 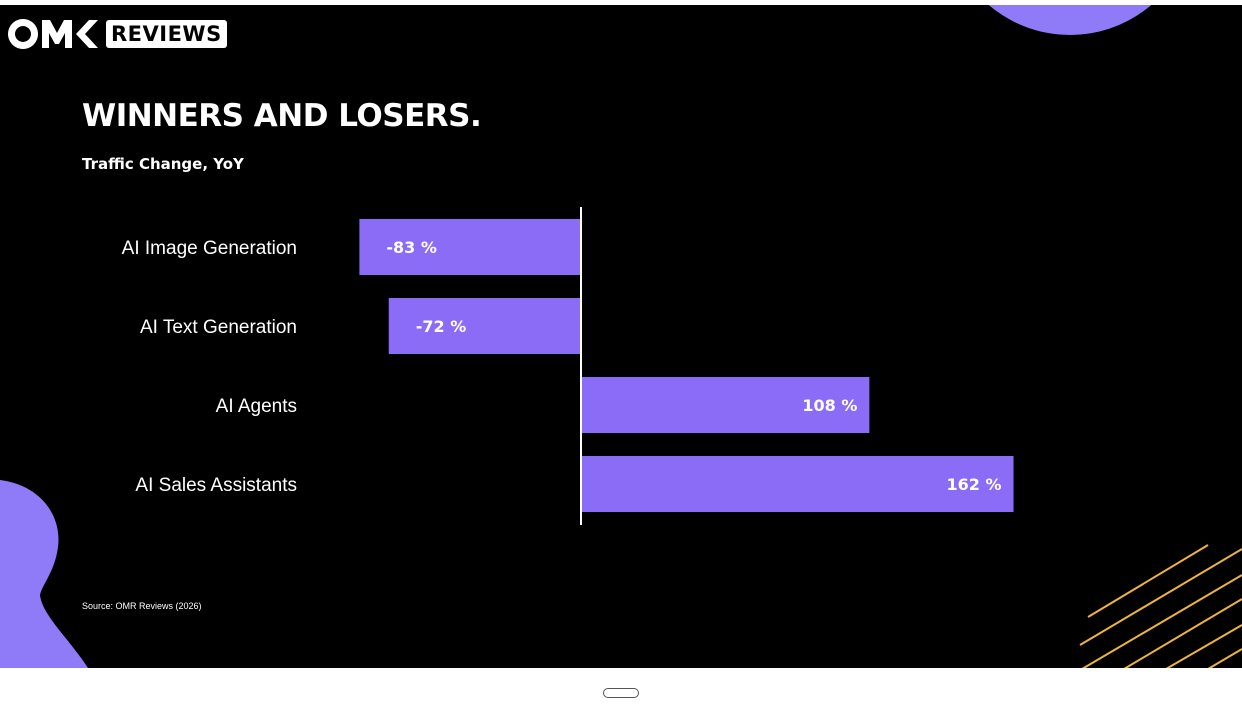 I want to click on logo-reviews-badge: REVIEWS, so click(x=166, y=34).